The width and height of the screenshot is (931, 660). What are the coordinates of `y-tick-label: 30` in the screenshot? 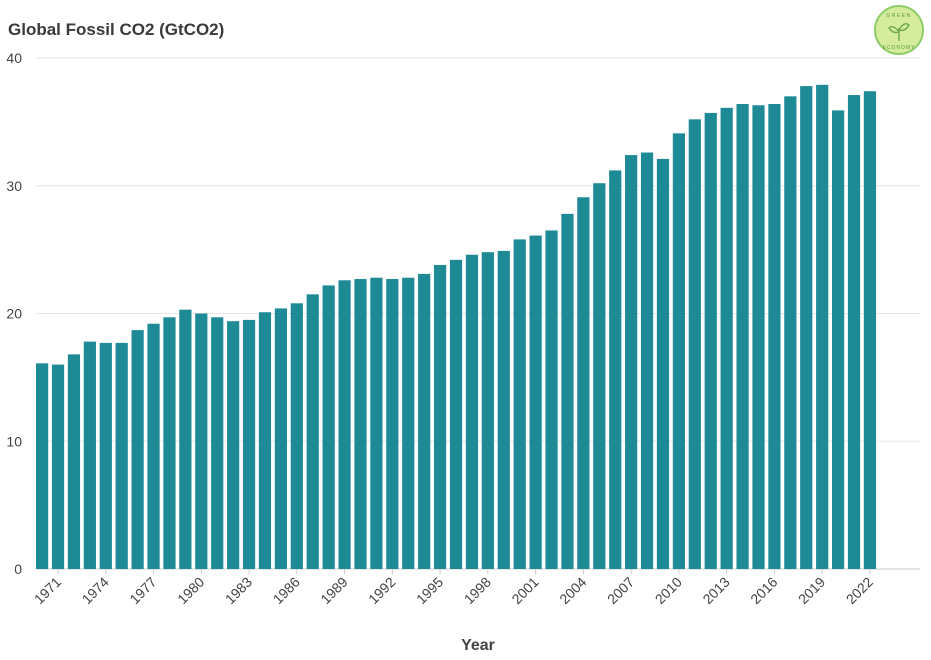 It's located at (14, 186).